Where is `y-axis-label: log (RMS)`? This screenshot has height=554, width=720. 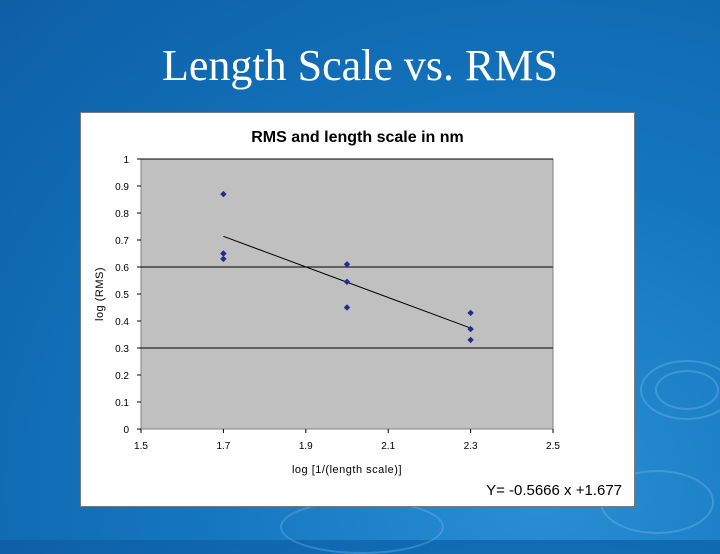
y-axis-label: log (RMS) is located at coordinates (100, 294).